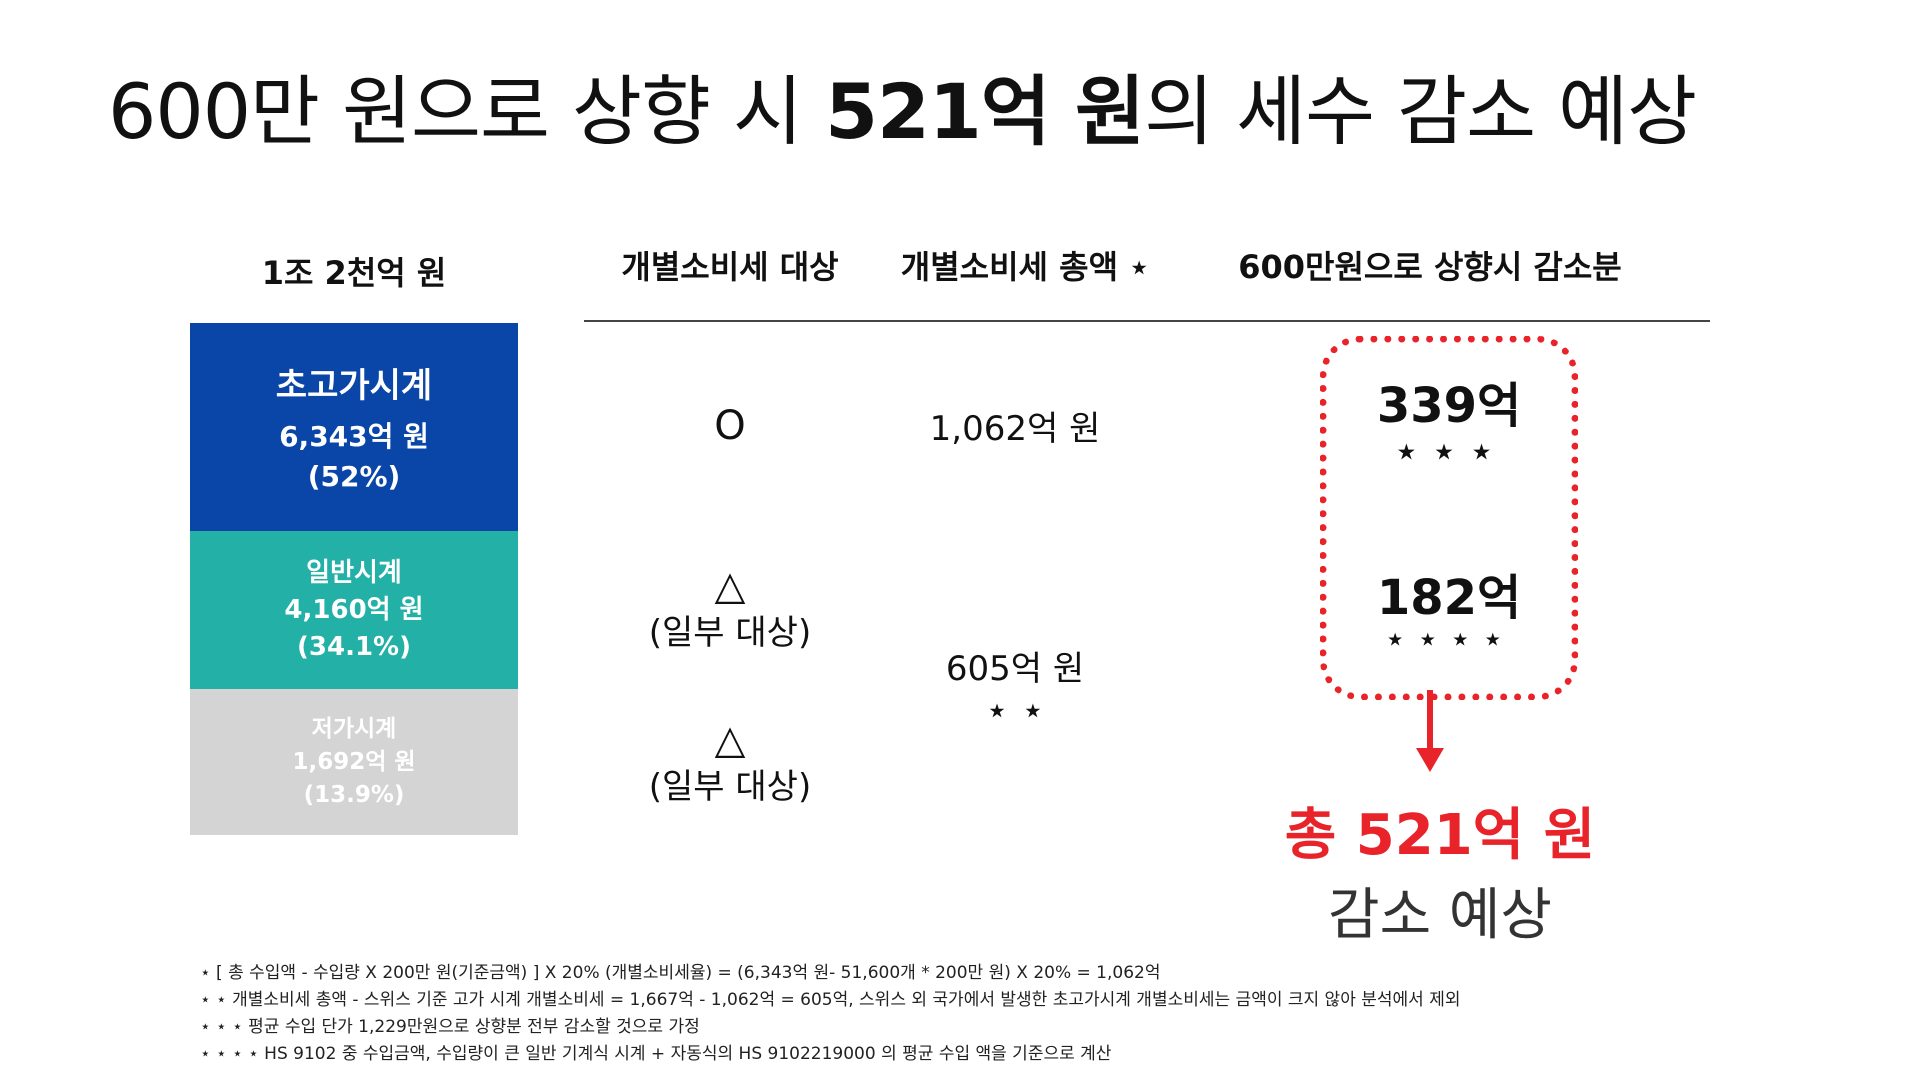 This screenshot has width=1920, height=1080. Describe the element at coordinates (1025, 267) in the screenshot. I see `column-header-total: 개별소비세 총액 ⋆` at that location.